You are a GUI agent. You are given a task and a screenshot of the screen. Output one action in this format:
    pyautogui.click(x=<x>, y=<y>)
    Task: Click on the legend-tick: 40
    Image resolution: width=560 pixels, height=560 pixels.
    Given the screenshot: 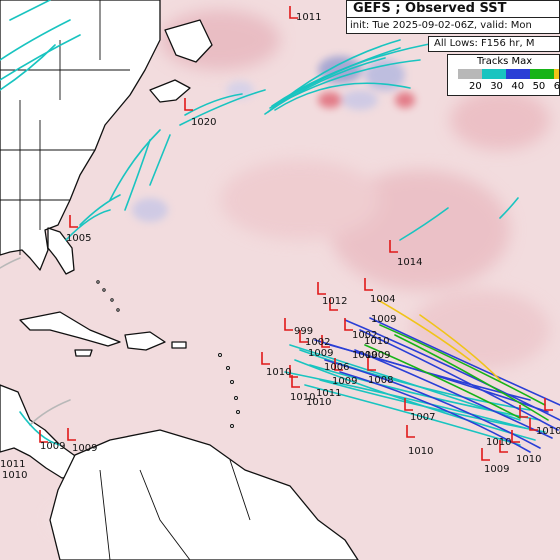 What is the action you would take?
    pyautogui.click(x=518, y=86)
    